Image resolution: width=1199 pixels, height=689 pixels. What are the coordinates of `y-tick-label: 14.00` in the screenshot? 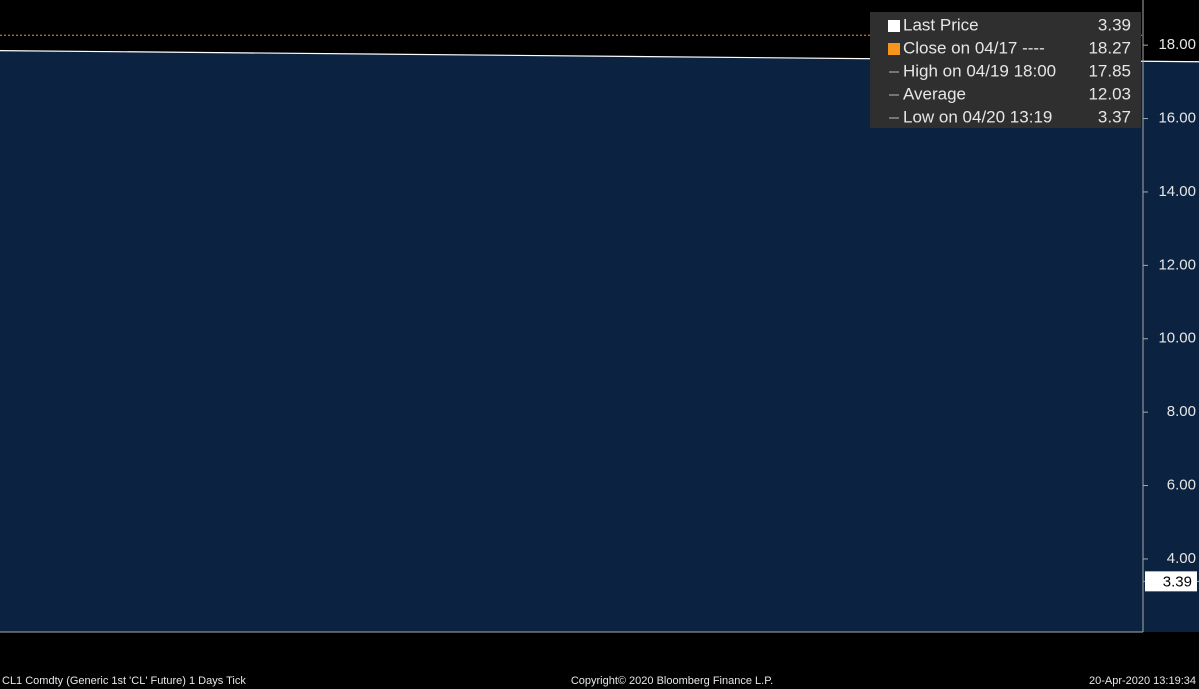 It's located at (1177, 191).